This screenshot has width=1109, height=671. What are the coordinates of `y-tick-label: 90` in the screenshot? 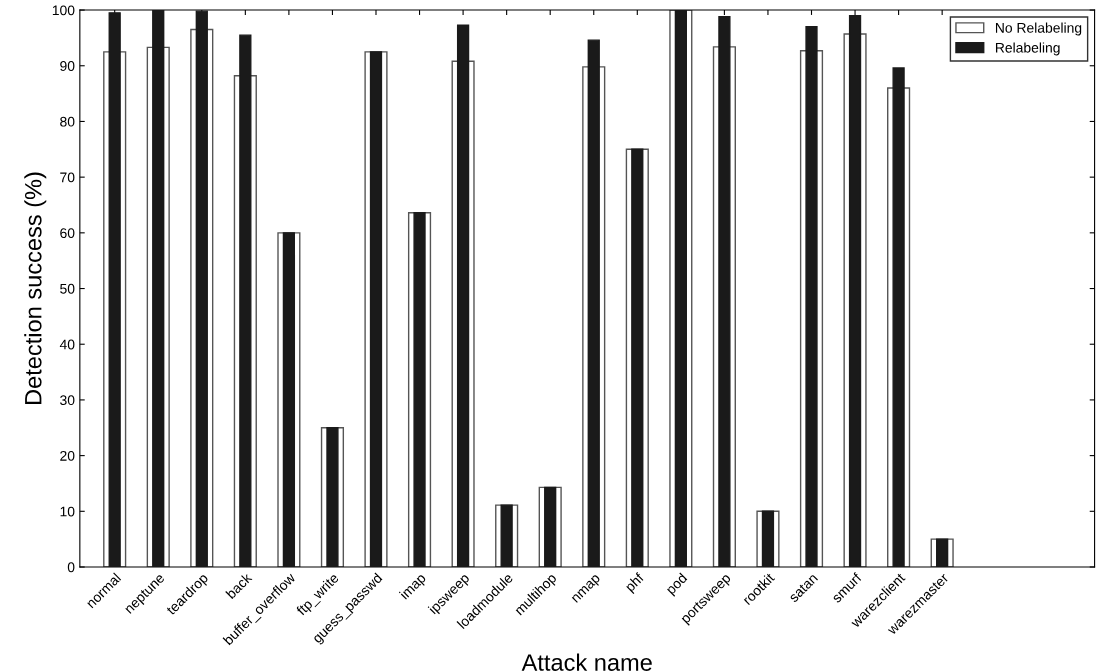 It's located at (67, 66).